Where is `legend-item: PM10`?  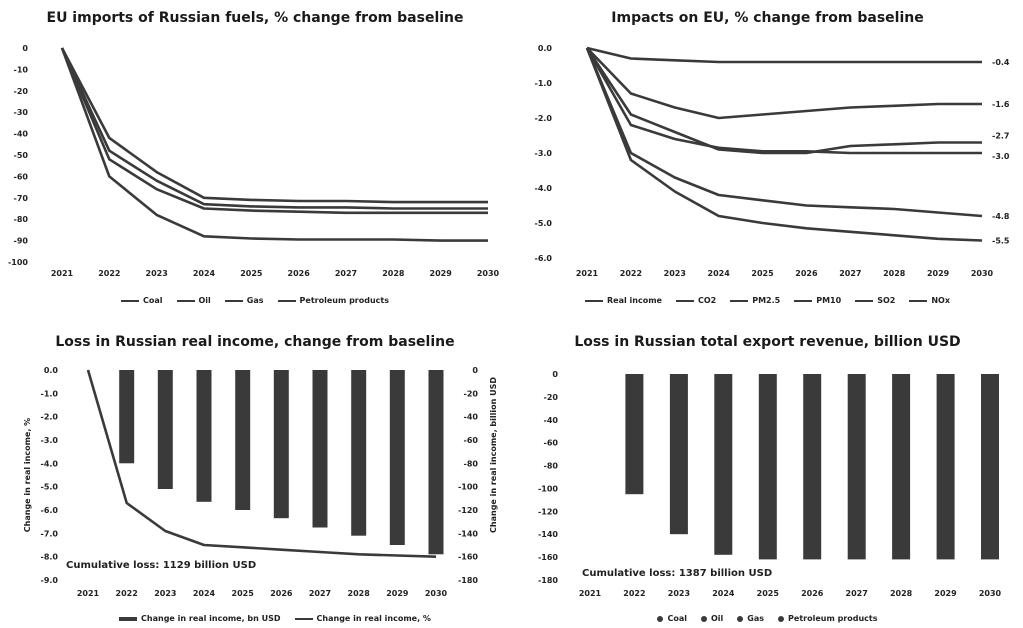
legend-item: PM10 is located at coordinates (817, 300).